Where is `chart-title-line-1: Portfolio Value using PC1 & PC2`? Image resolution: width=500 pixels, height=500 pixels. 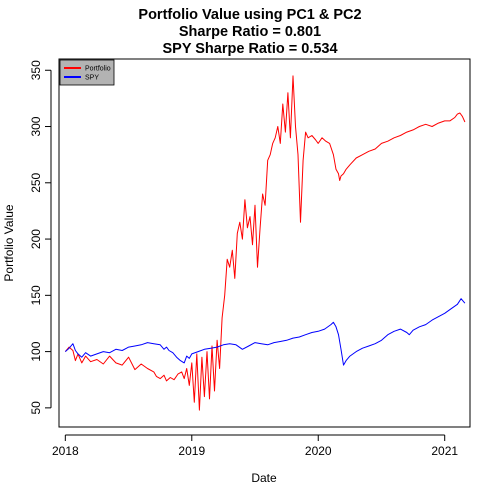
chart-title-line-1: Portfolio Value using PC1 & PC2 is located at coordinates (249, 15).